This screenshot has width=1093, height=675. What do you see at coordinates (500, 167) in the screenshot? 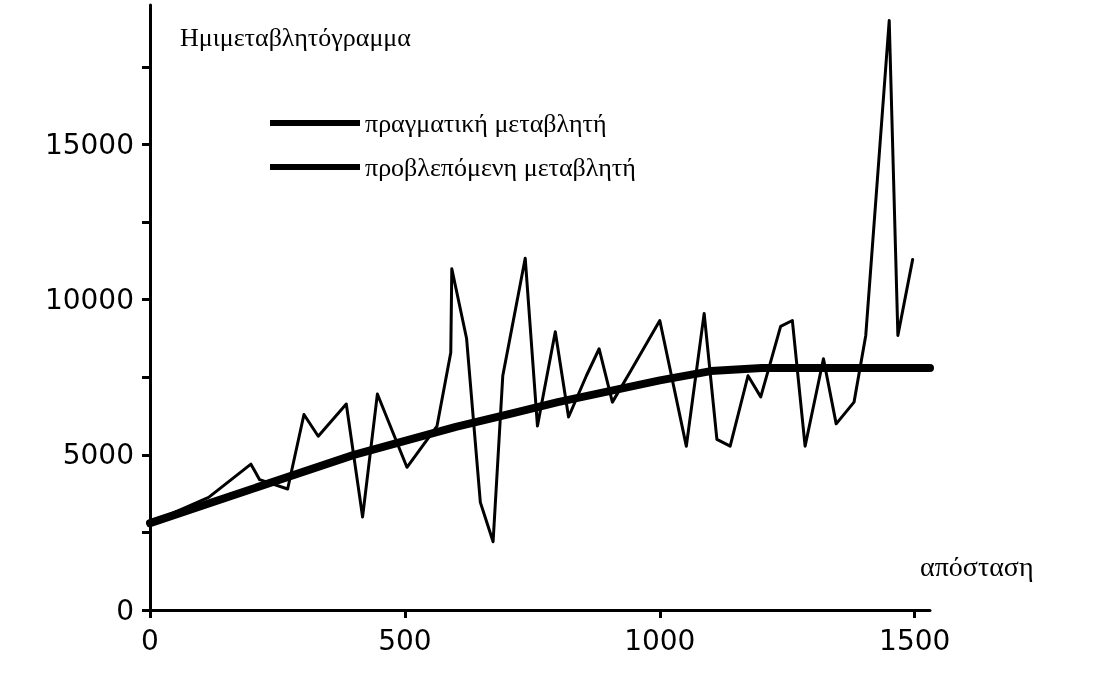
I see `legend-label: προβλεπόμενη μεταβλητή` at bounding box center [500, 167].